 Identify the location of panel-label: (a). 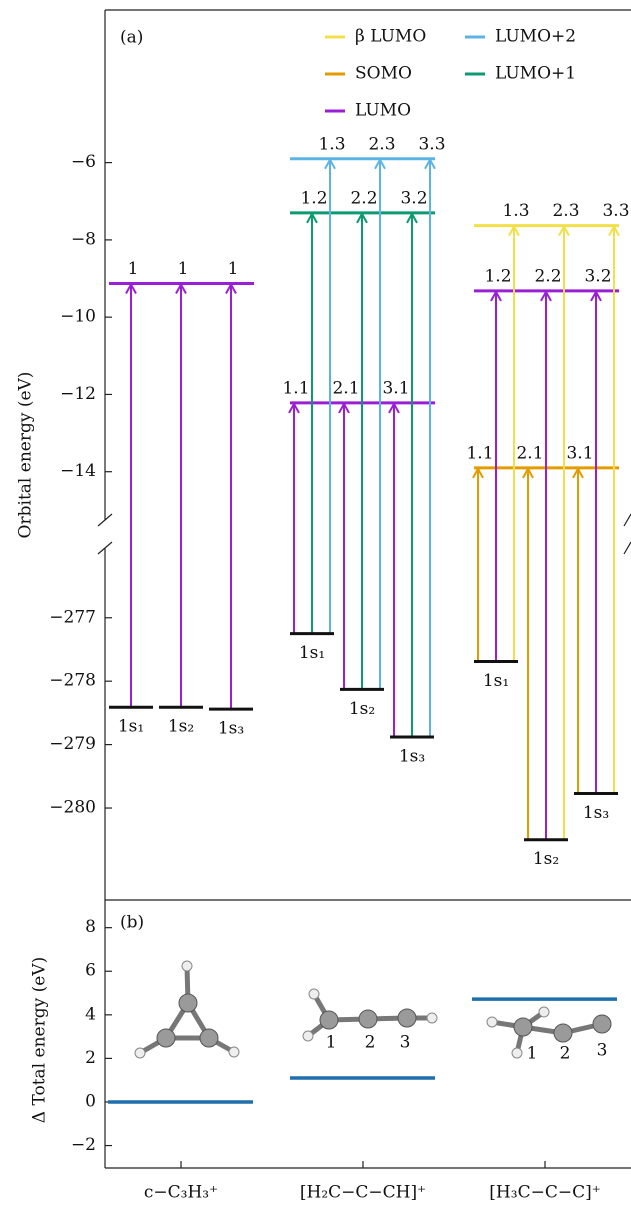
(131, 38).